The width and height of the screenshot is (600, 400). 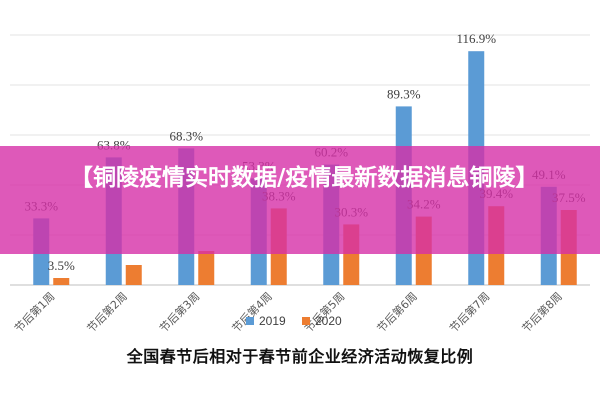 I want to click on legend-label-2020: 2020, so click(x=328, y=321).